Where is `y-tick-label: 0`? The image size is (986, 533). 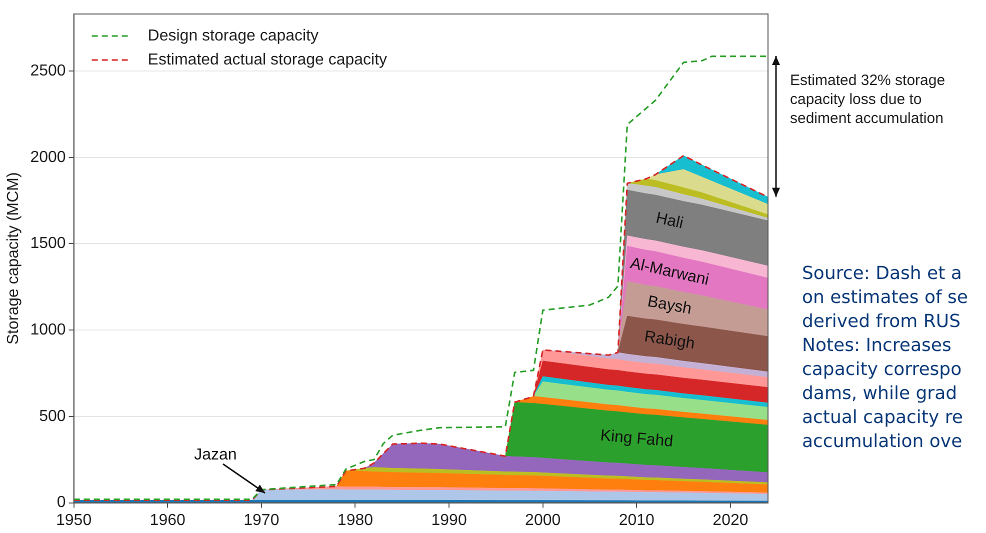
y-tick-label: 0 is located at coordinates (61, 503).